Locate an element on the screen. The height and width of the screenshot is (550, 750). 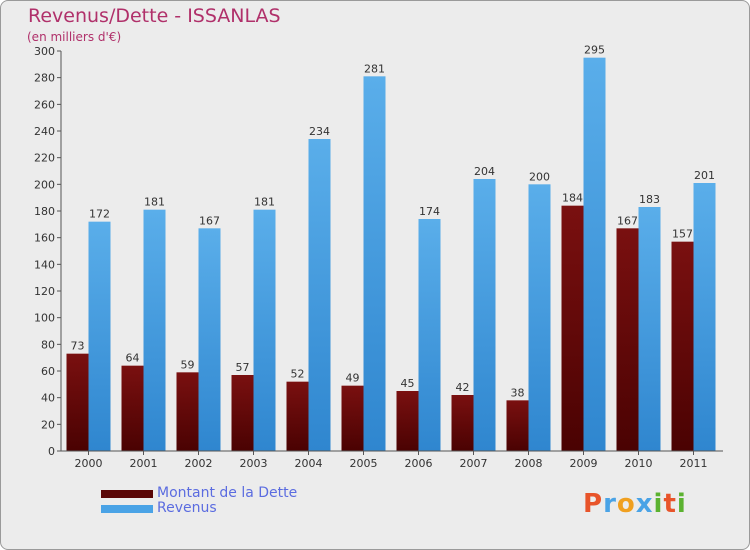
legend-label-debt: Montant de la Dette is located at coordinates (227, 493).